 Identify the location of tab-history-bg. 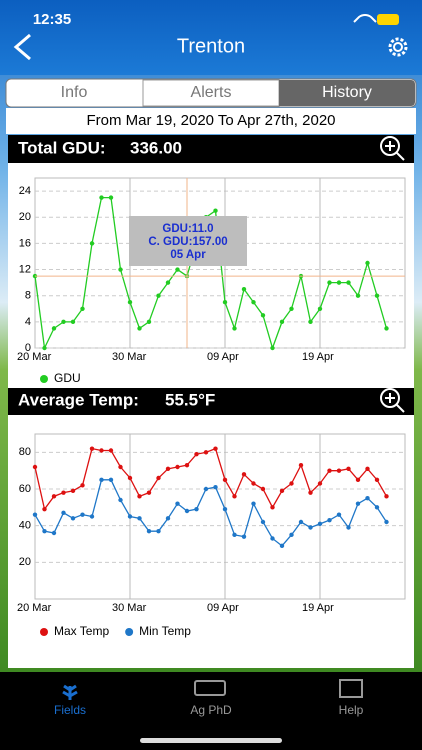
(347, 93).